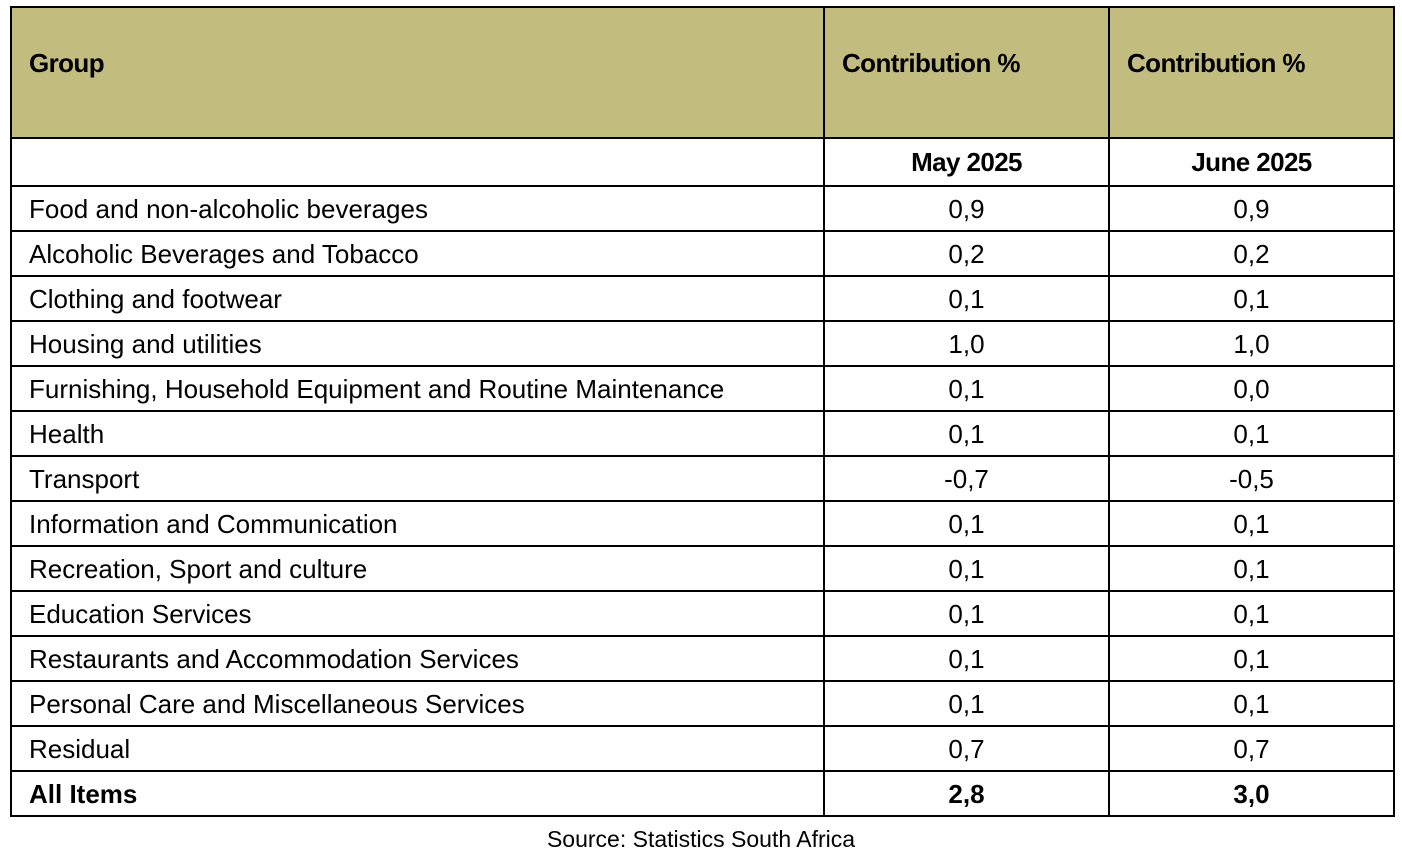 The height and width of the screenshot is (856, 1402). I want to click on row-group-label: Restaurants and Accommodation Services, so click(417, 658).